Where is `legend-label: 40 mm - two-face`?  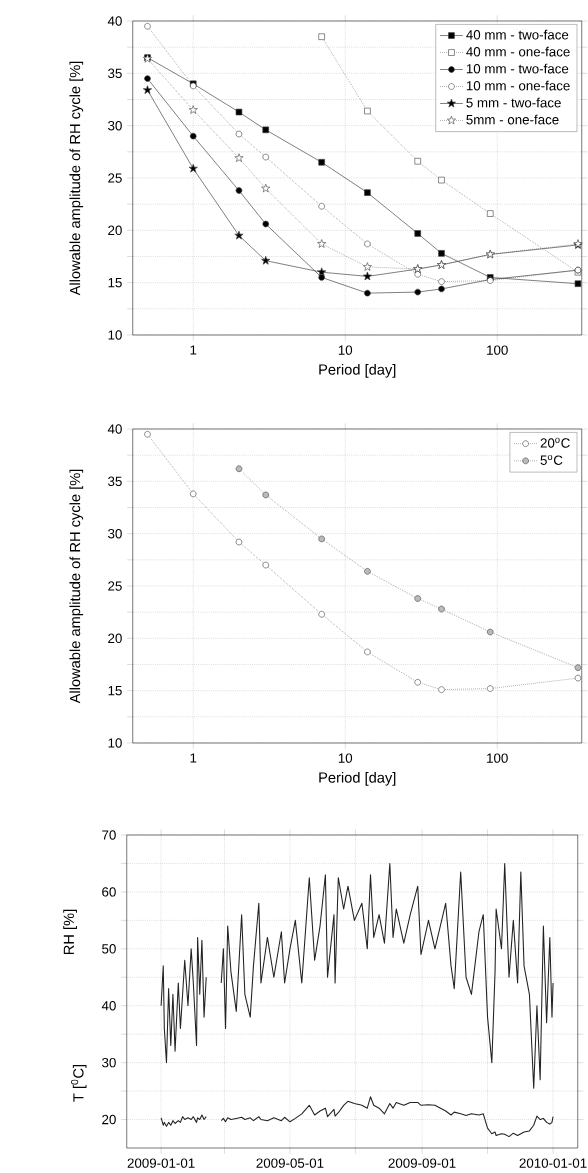 legend-label: 40 mm - two-face is located at coordinates (517, 34).